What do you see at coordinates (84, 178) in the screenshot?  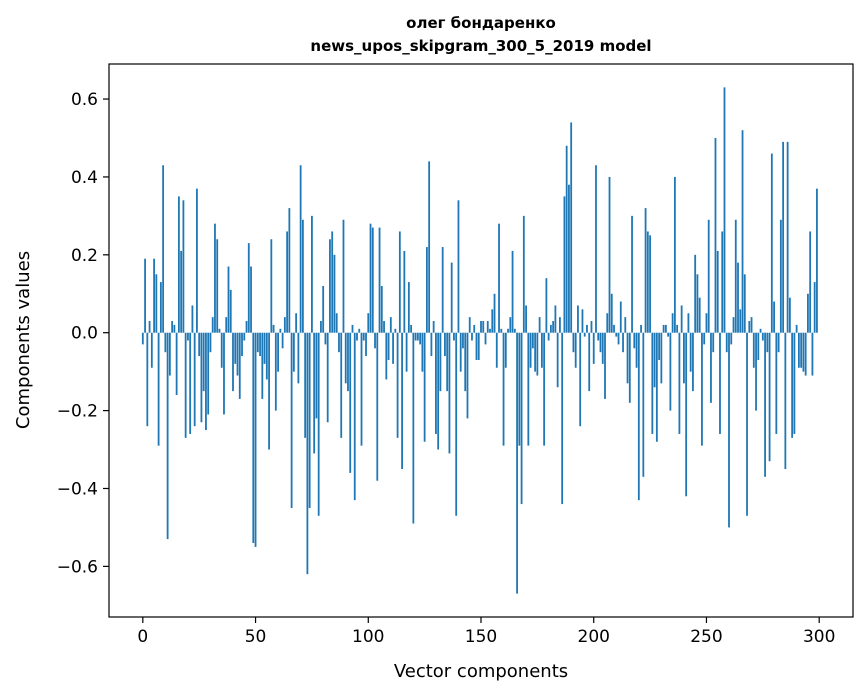 I see `y-tick-label: 0.4` at bounding box center [84, 178].